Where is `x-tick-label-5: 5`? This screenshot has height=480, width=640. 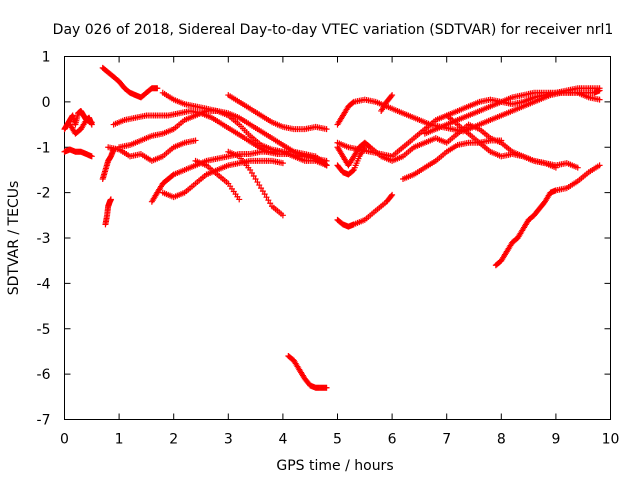
x-tick-label-5: 5 is located at coordinates (337, 440).